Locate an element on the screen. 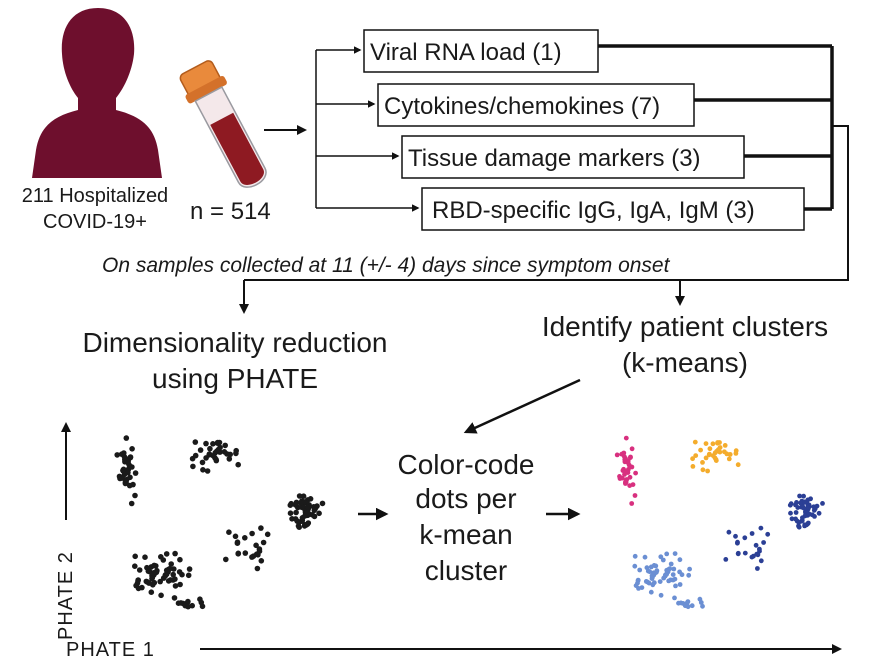 The width and height of the screenshot is (880, 670). dim-reduction-line-2: using PHATE is located at coordinates (235, 378).